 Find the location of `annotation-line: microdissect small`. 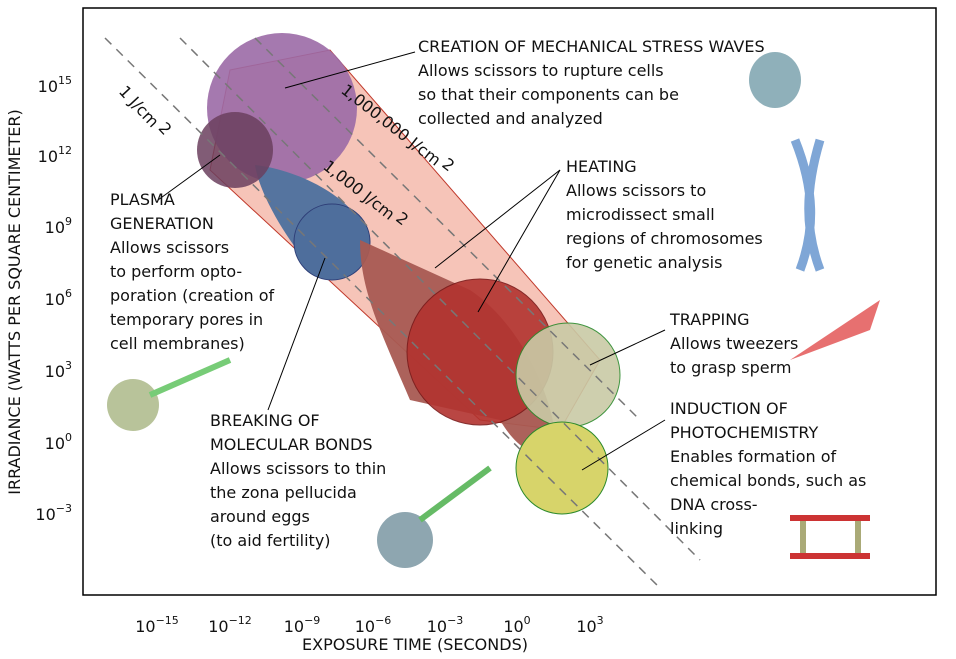

annotation-line: microdissect small is located at coordinates (640, 214).